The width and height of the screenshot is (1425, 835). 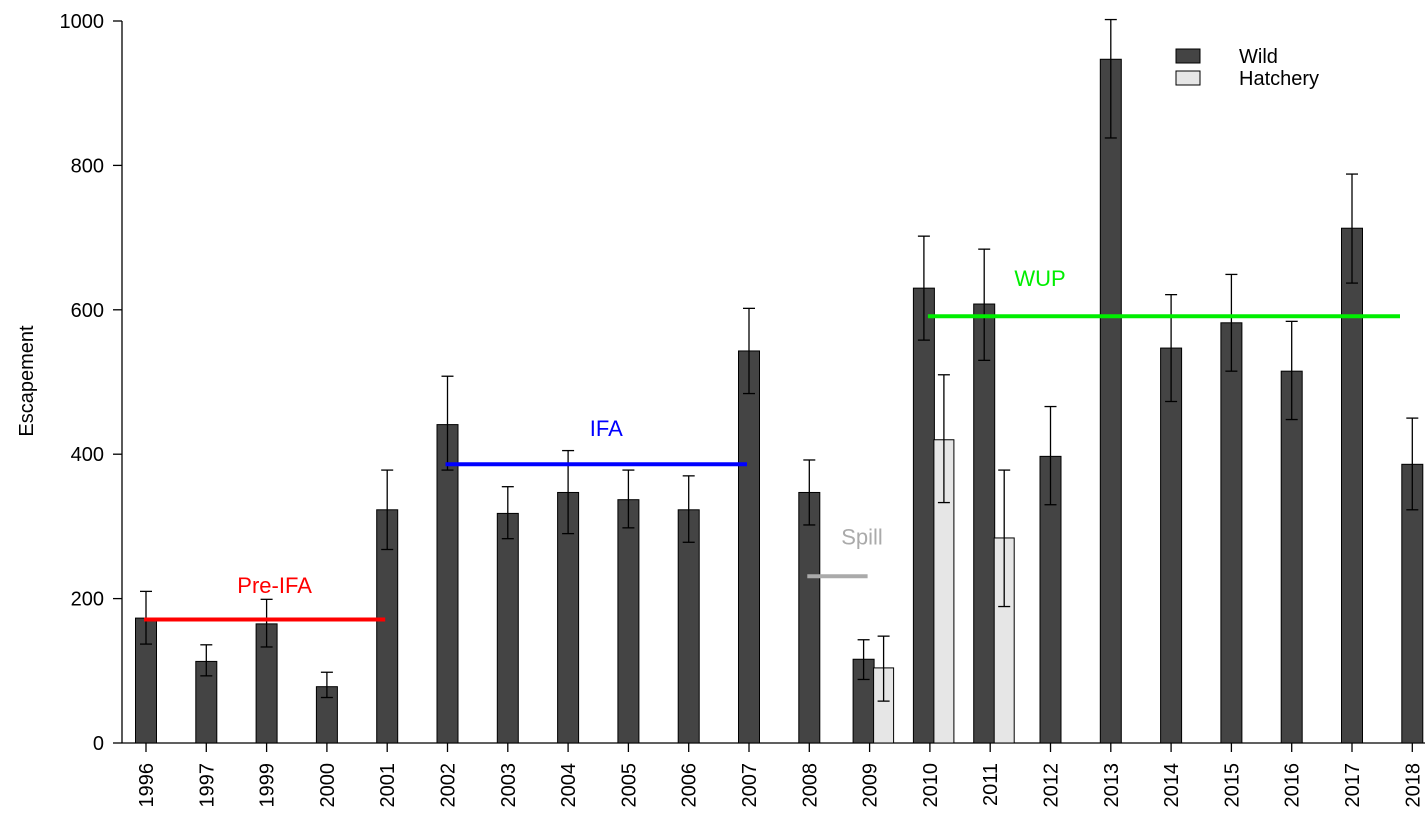 I want to click on bar-wild-2003, so click(x=507, y=628).